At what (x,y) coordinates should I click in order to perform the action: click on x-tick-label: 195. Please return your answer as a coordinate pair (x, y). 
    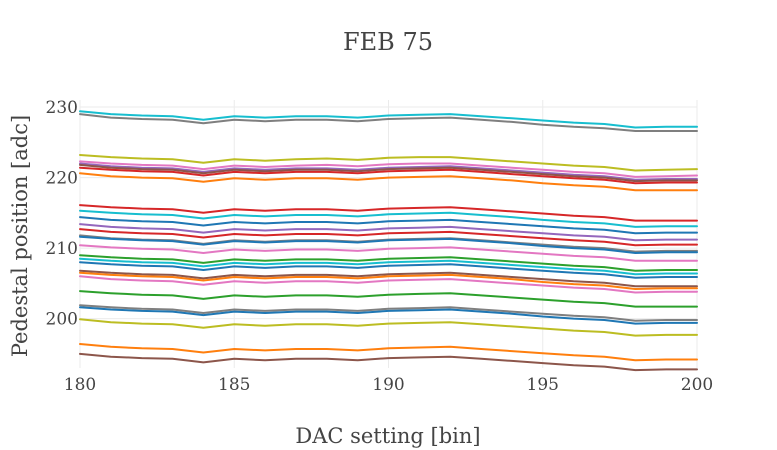
    Looking at the image, I should click on (543, 385).